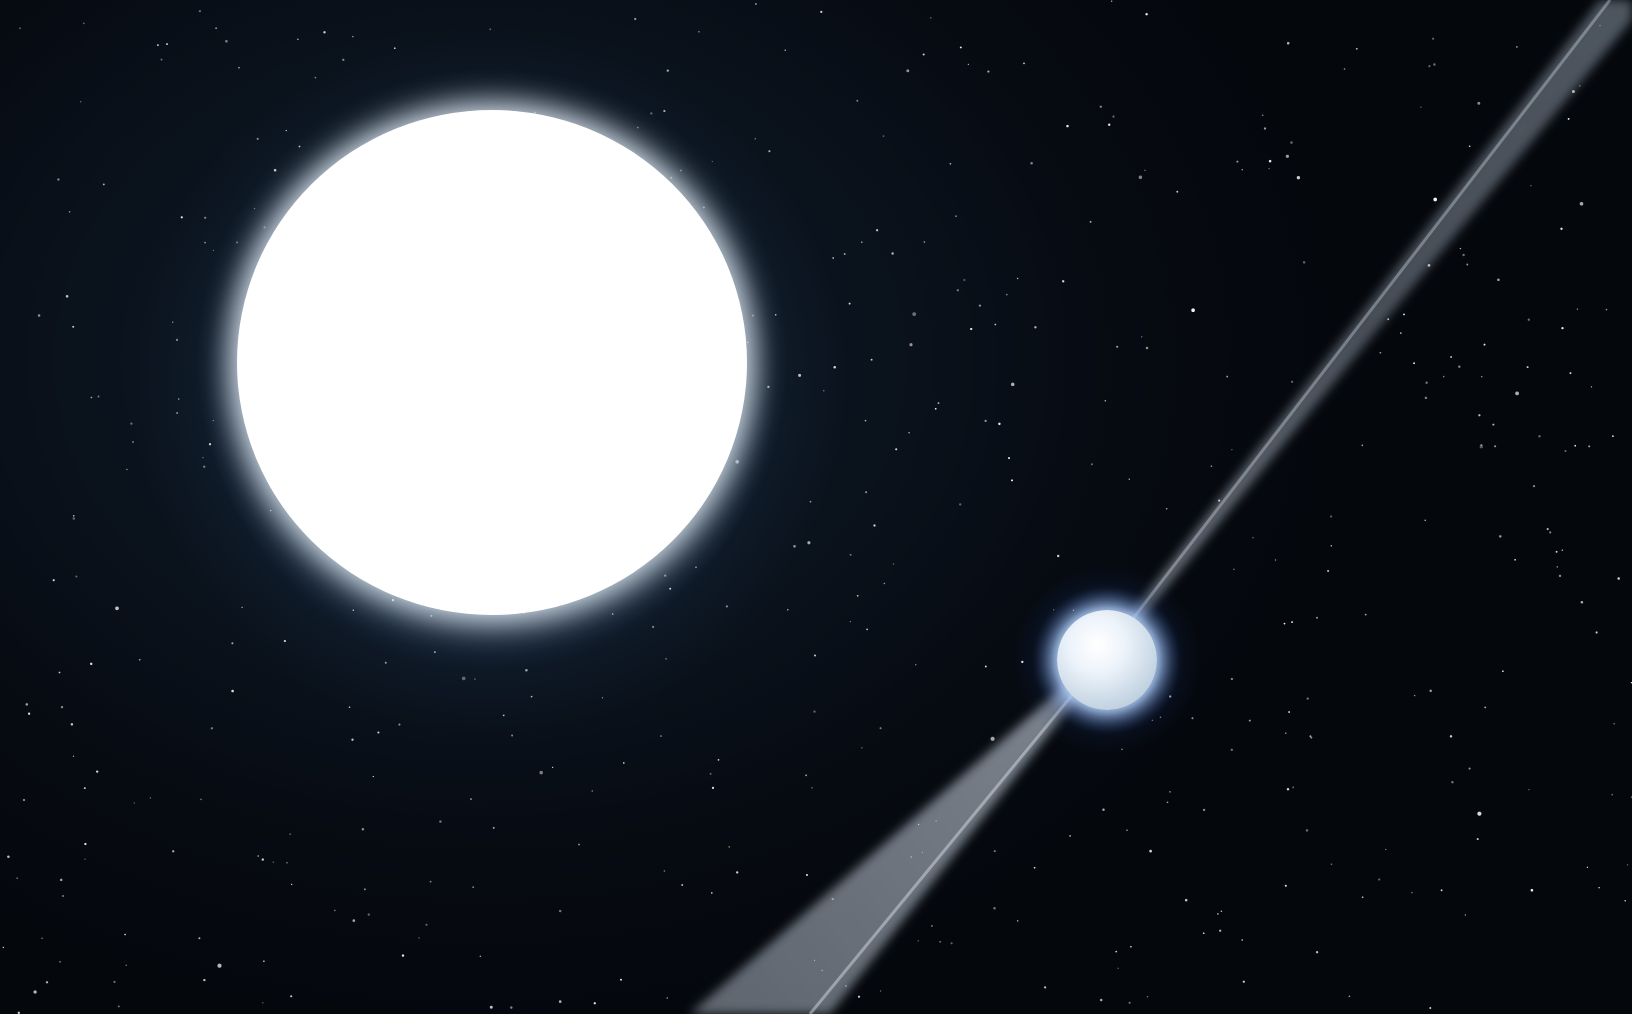  Describe the element at coordinates (1107, 660) in the screenshot. I see `pulsar` at that location.